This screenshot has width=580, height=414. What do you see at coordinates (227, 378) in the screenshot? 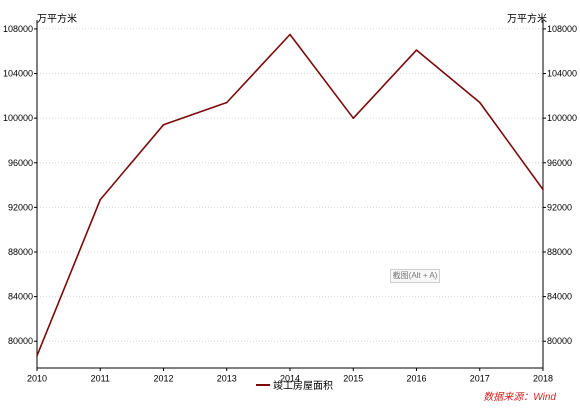
I see `x-tick-label: 2013` at bounding box center [227, 378].